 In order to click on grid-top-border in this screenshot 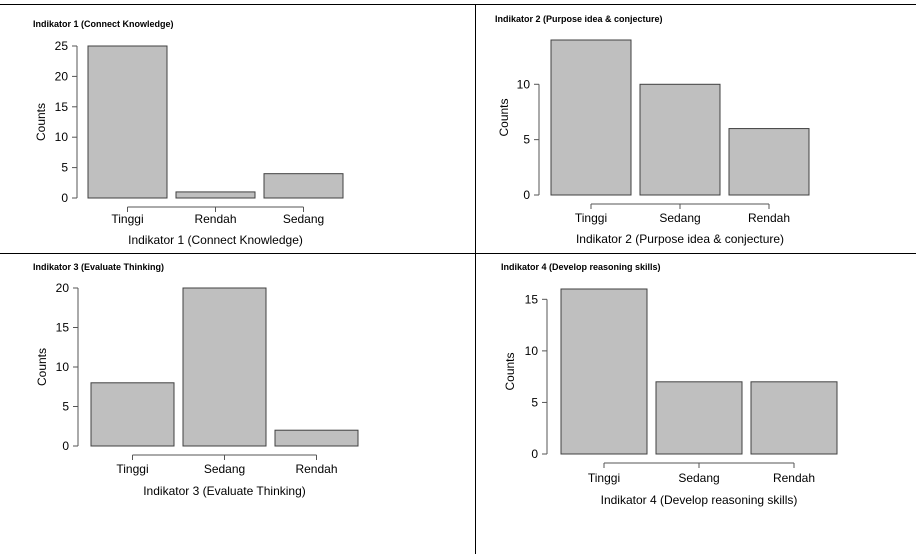, I will do `click(458, 4)`.